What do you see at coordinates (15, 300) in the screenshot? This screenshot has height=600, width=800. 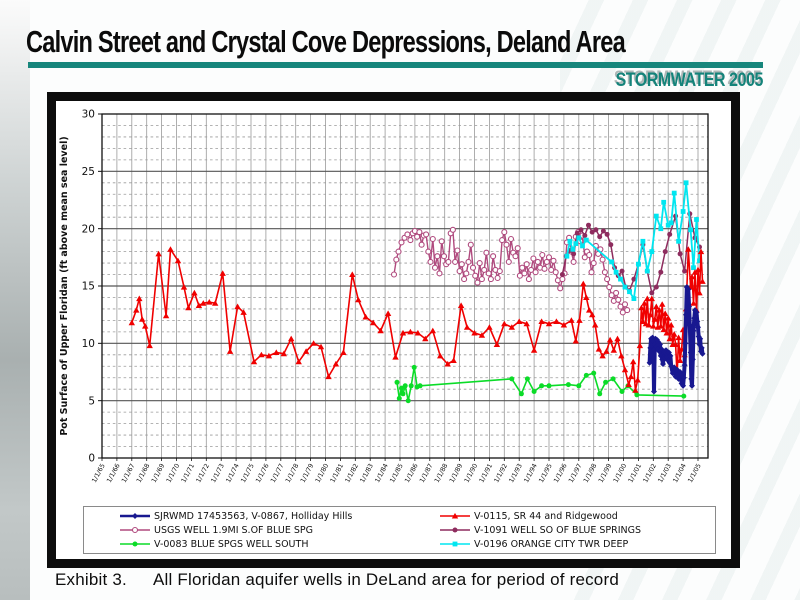 I see `left-gradient-strip` at bounding box center [15, 300].